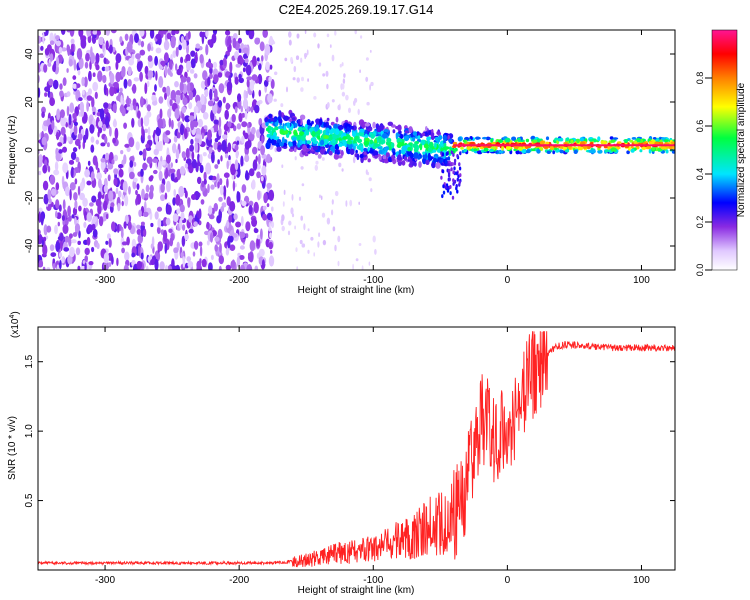 The image size is (750, 600). Describe the element at coordinates (724, 150) in the screenshot. I see `colorbar-gradient` at that location.